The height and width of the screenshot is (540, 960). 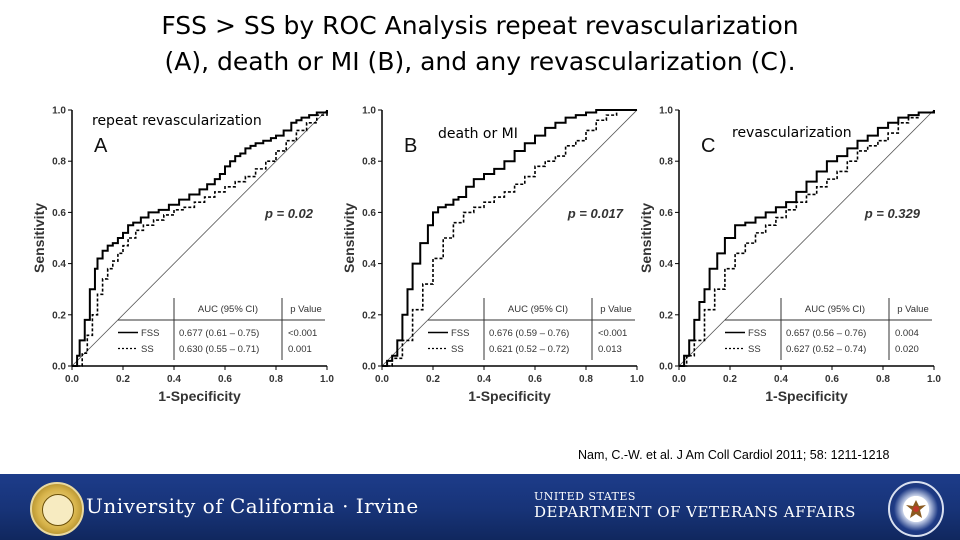 I want to click on table-auc-value: 0.630 (0.55 – 0.71), so click(x=219, y=349).